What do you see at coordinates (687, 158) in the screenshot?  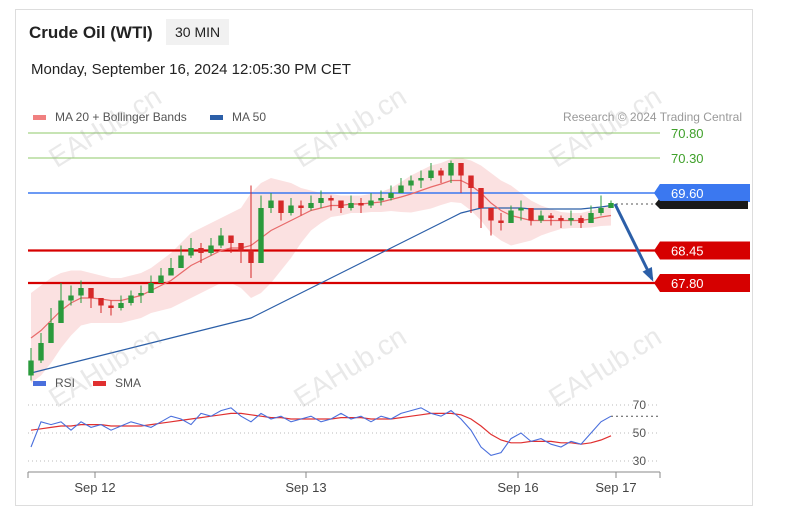 I see `level-label-70.30: 70.30` at bounding box center [687, 158].